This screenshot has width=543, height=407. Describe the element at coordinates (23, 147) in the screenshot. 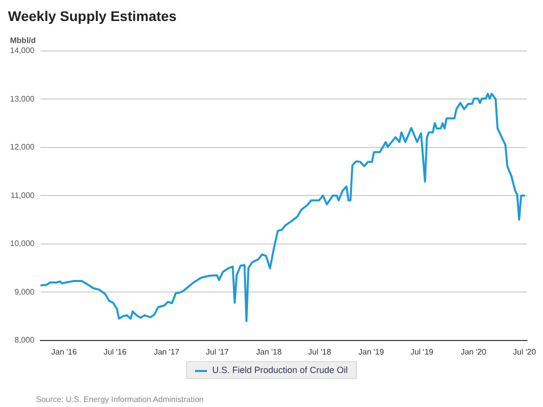

I see `y-tick-label: 12,000` at that location.